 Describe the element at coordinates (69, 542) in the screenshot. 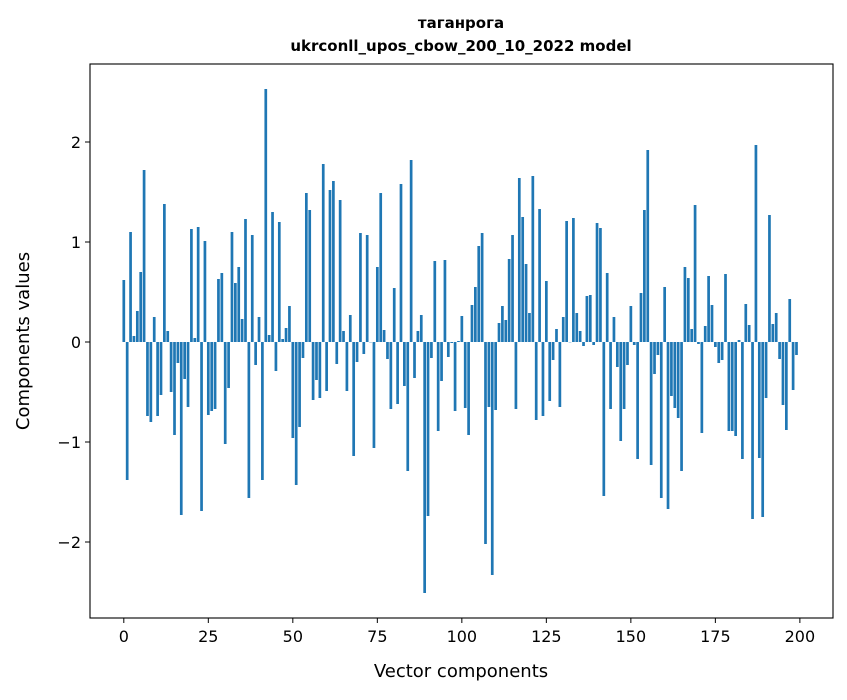

I see `y-tick-label: −2` at that location.